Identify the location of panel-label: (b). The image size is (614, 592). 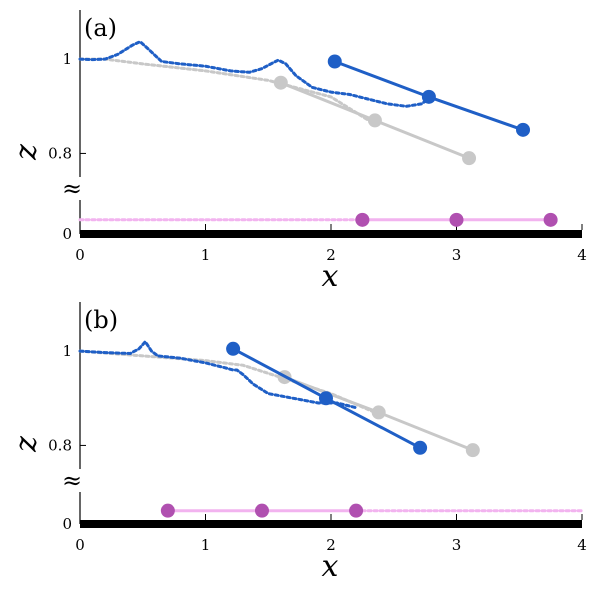
(101, 320).